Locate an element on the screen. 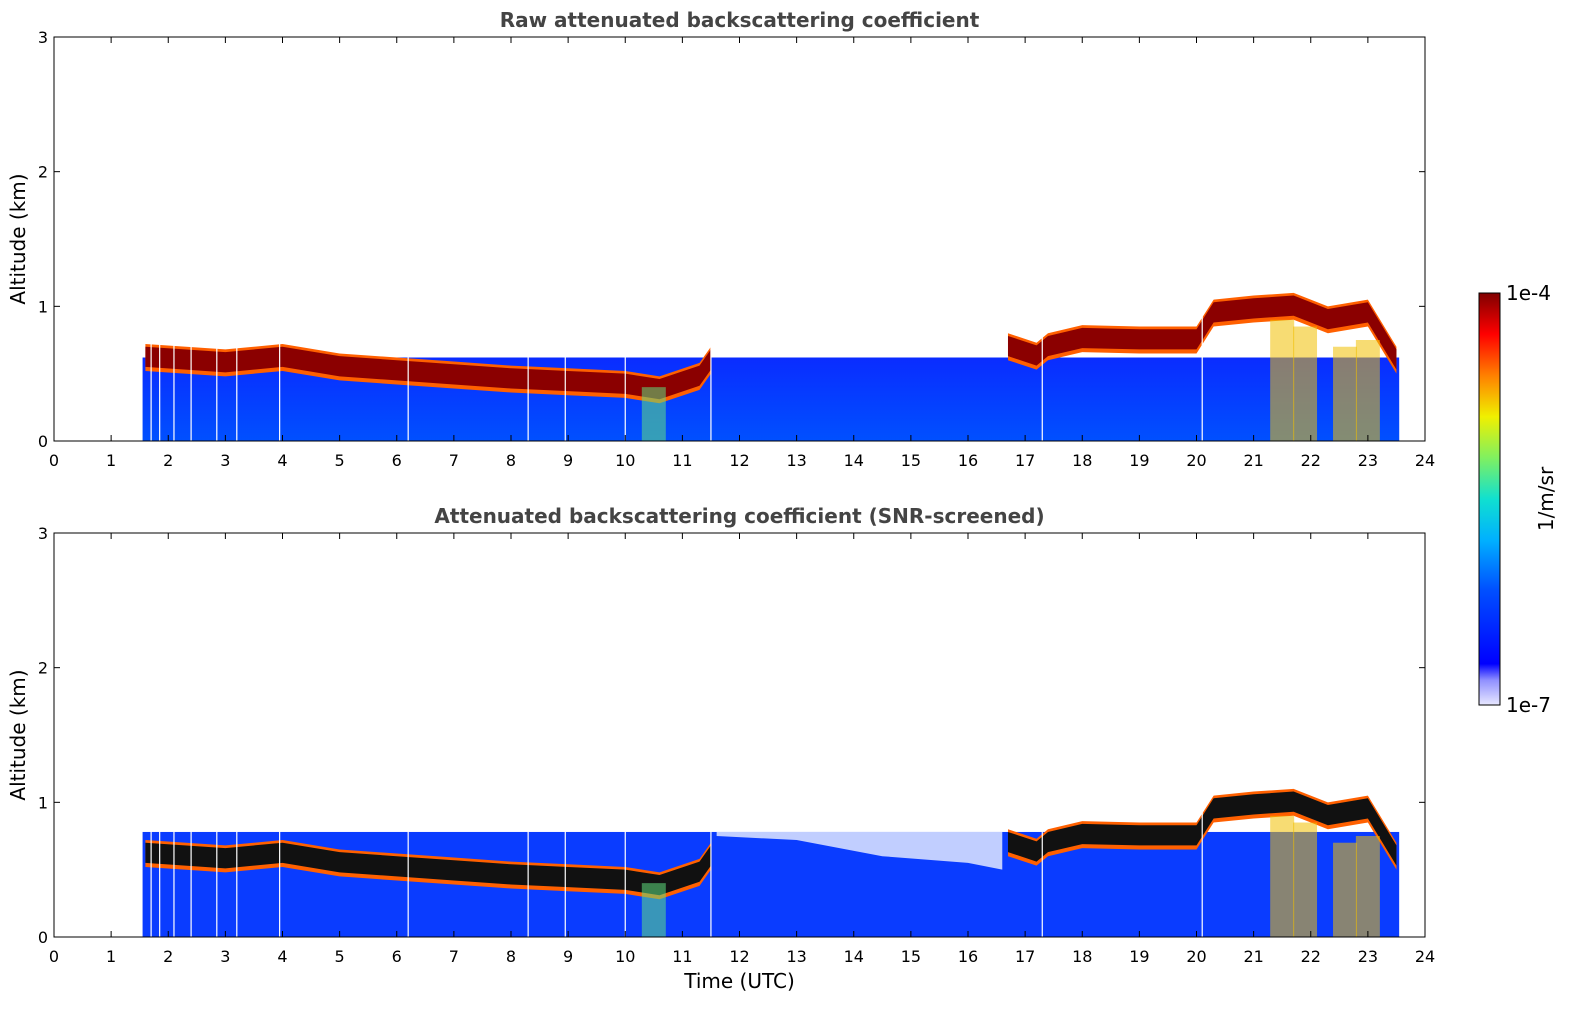  colorbar-min-label: 1e-7 is located at coordinates (1528, 705).